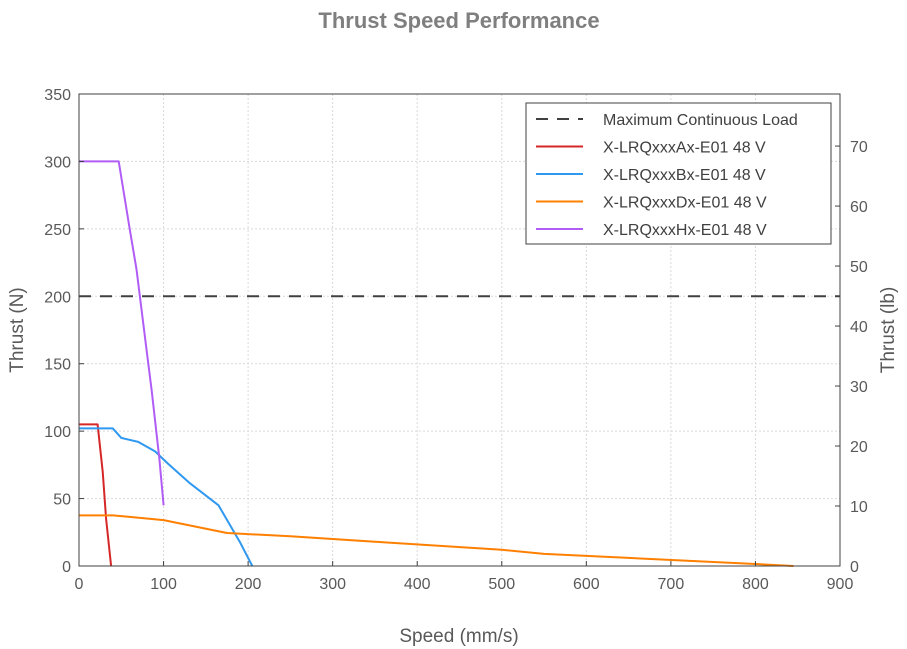 The height and width of the screenshot is (649, 907). I want to click on y-tick-label: 250, so click(57, 230).